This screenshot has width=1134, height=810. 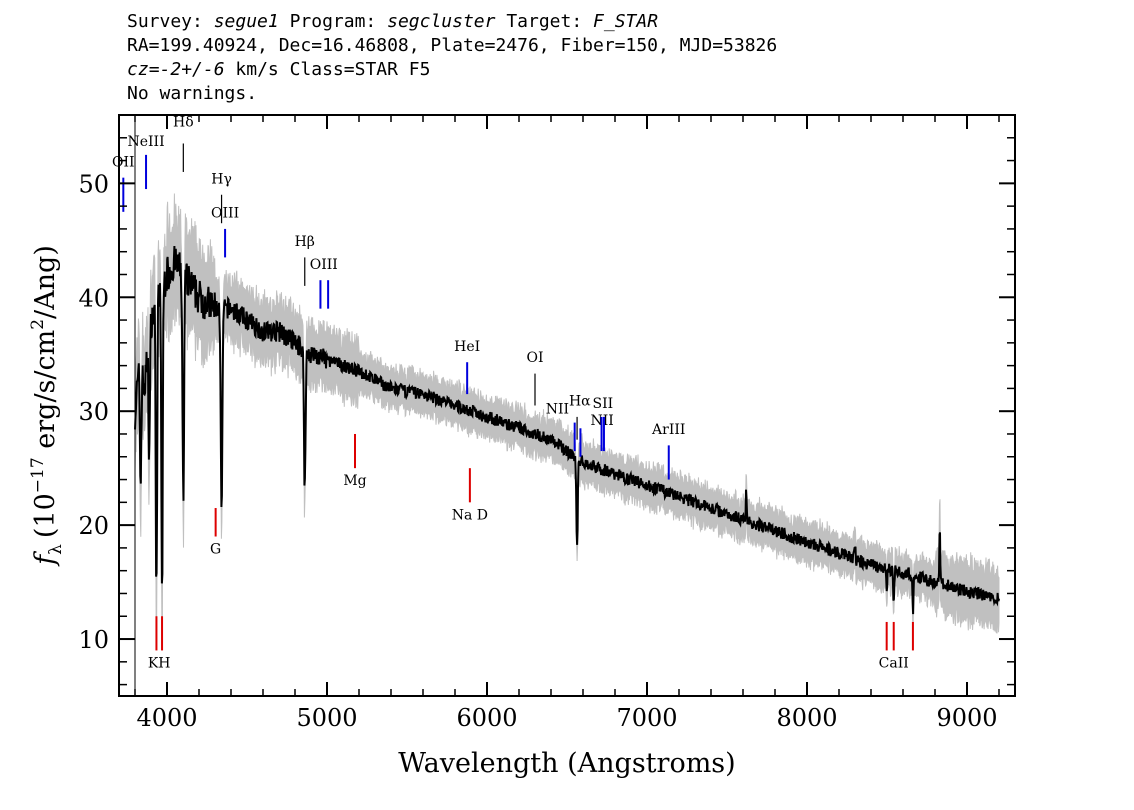 What do you see at coordinates (170, 21) in the screenshot?
I see `survey-label: Survey:` at bounding box center [170, 21].